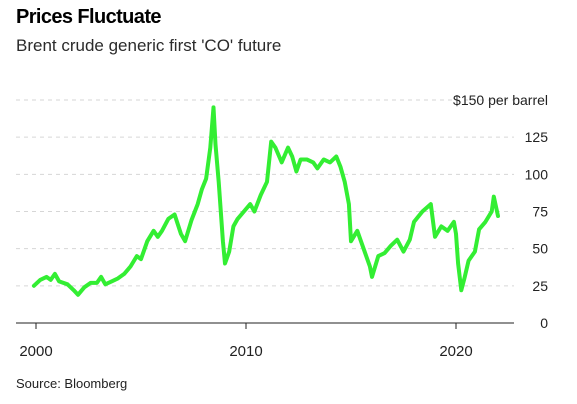 The height and width of the screenshot is (404, 577). I want to click on y-tick-label: $150 per barrel, so click(500, 100).